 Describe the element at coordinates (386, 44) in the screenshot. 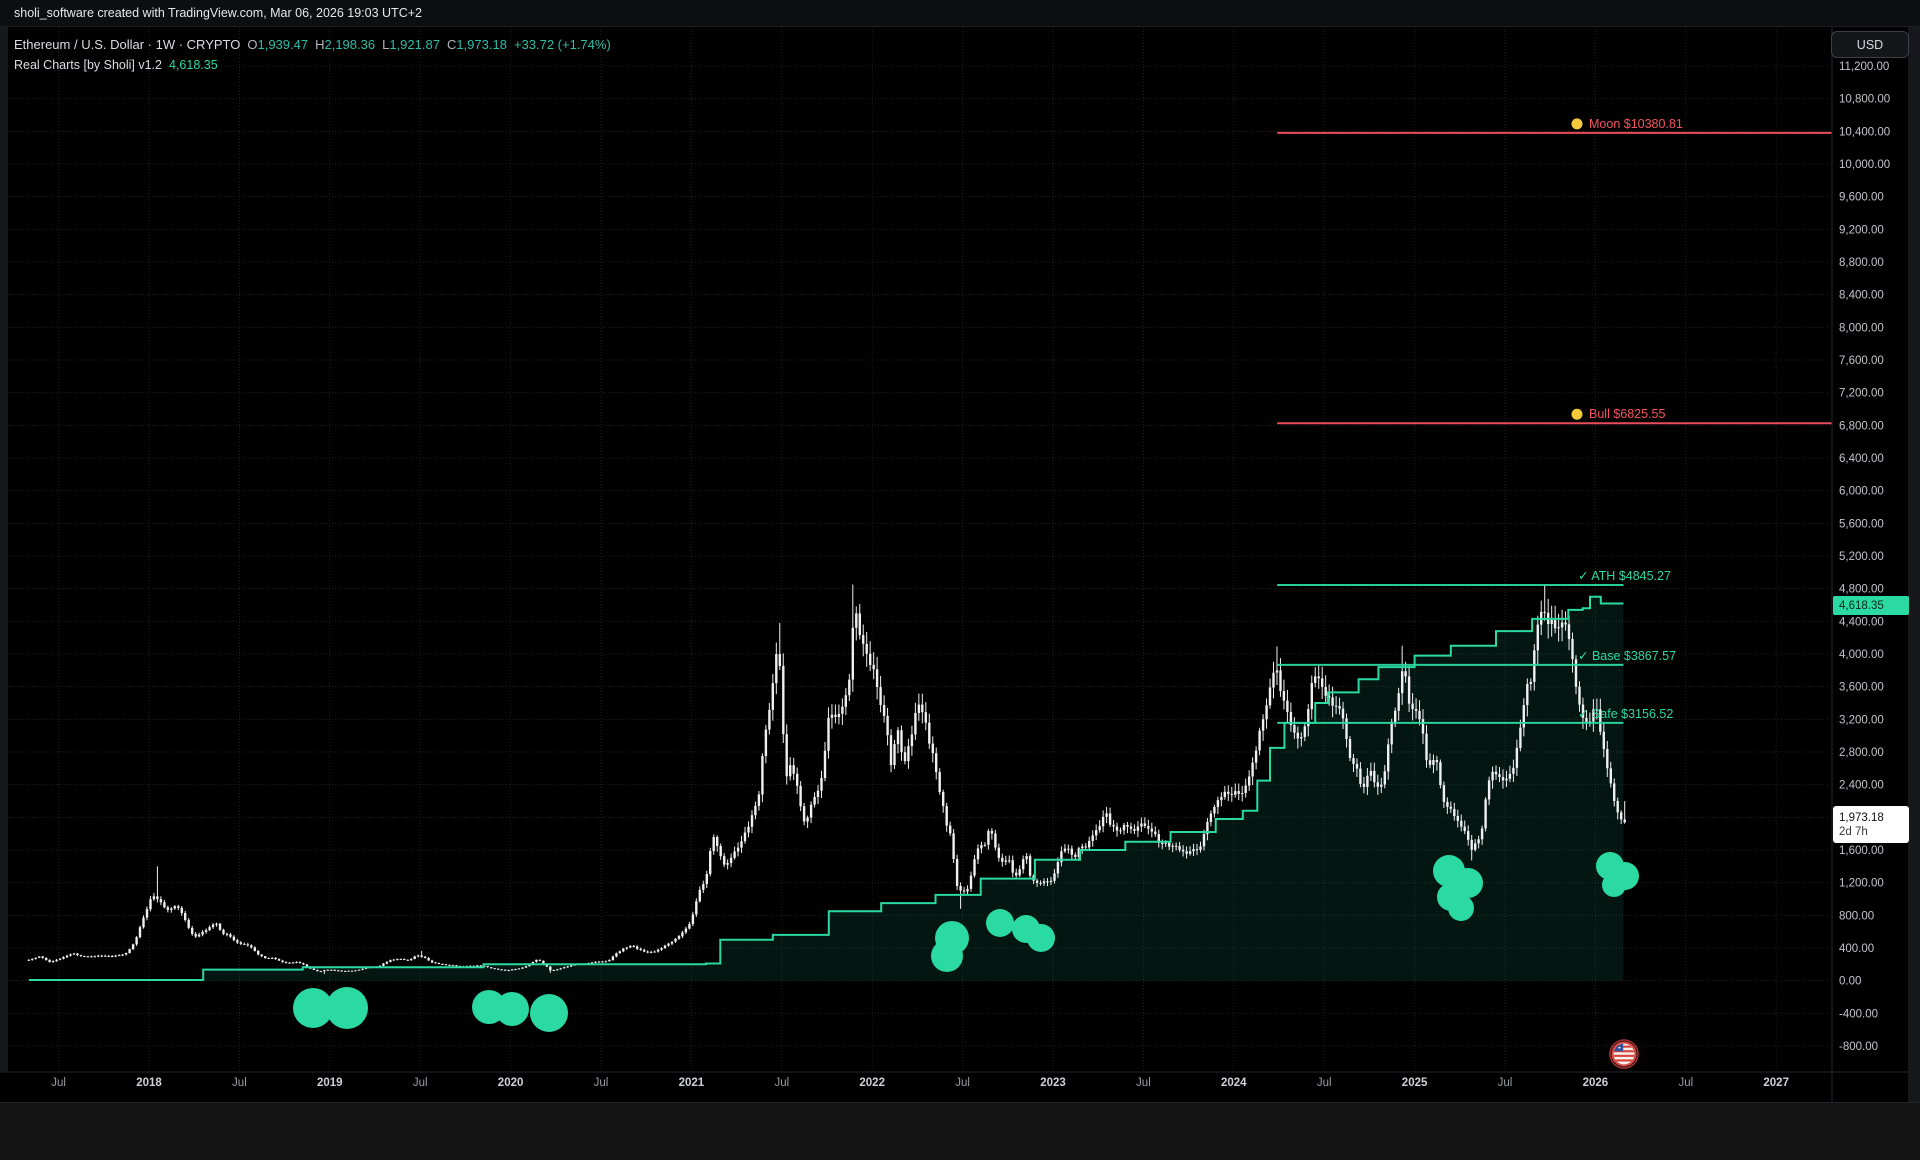

I see `ohlc-letter: L` at that location.